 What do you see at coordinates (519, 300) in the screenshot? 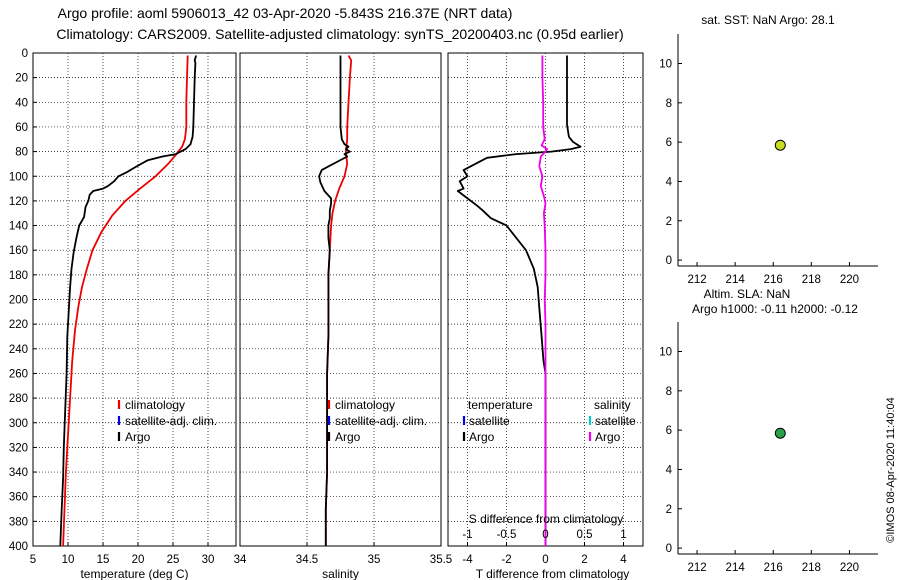
I see `series-t-difference-argo-` at bounding box center [519, 300].